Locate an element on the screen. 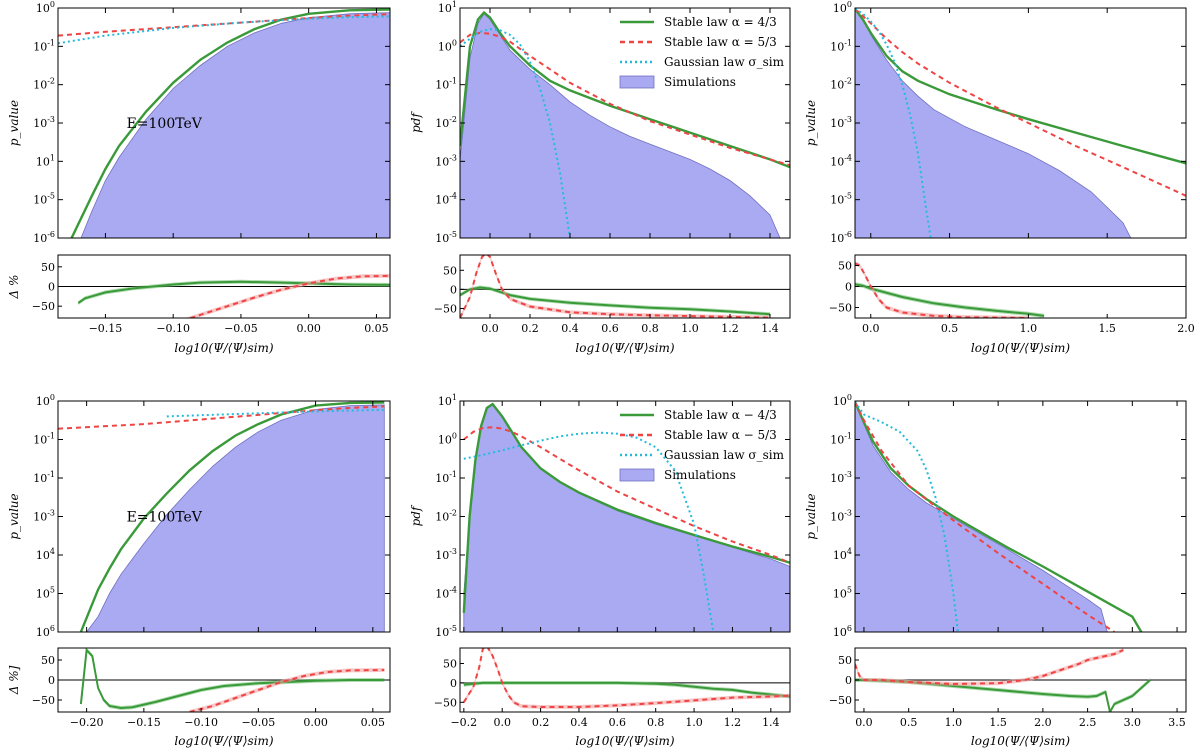 The image size is (1200, 756). y-tick-label: 10⁻³ is located at coordinates (44, 122).